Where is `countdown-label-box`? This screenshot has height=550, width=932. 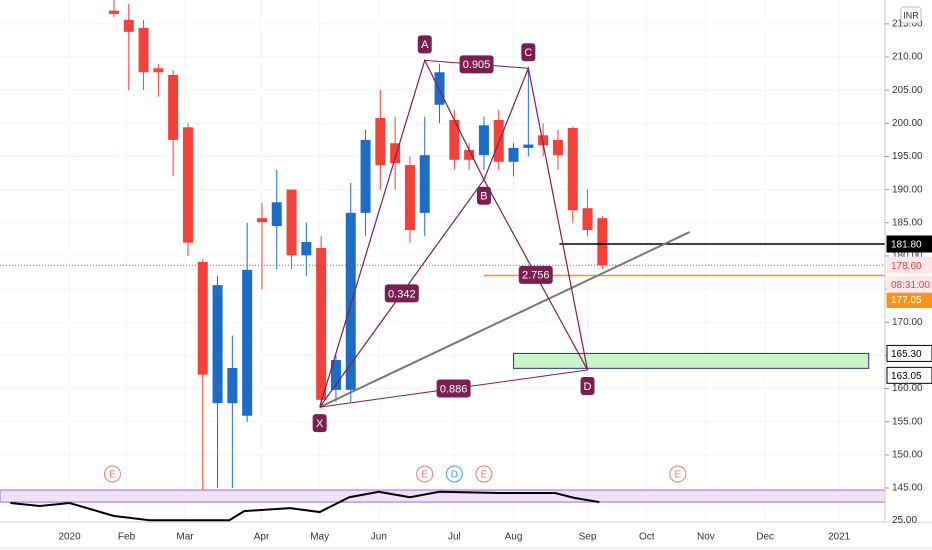 countdown-label-box is located at coordinates (909, 284).